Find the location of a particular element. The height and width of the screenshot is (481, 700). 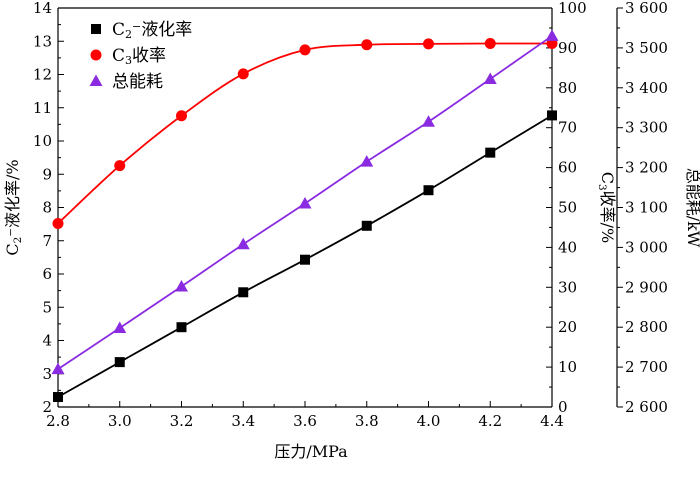

left-tick-label: 10 is located at coordinates (42, 141).